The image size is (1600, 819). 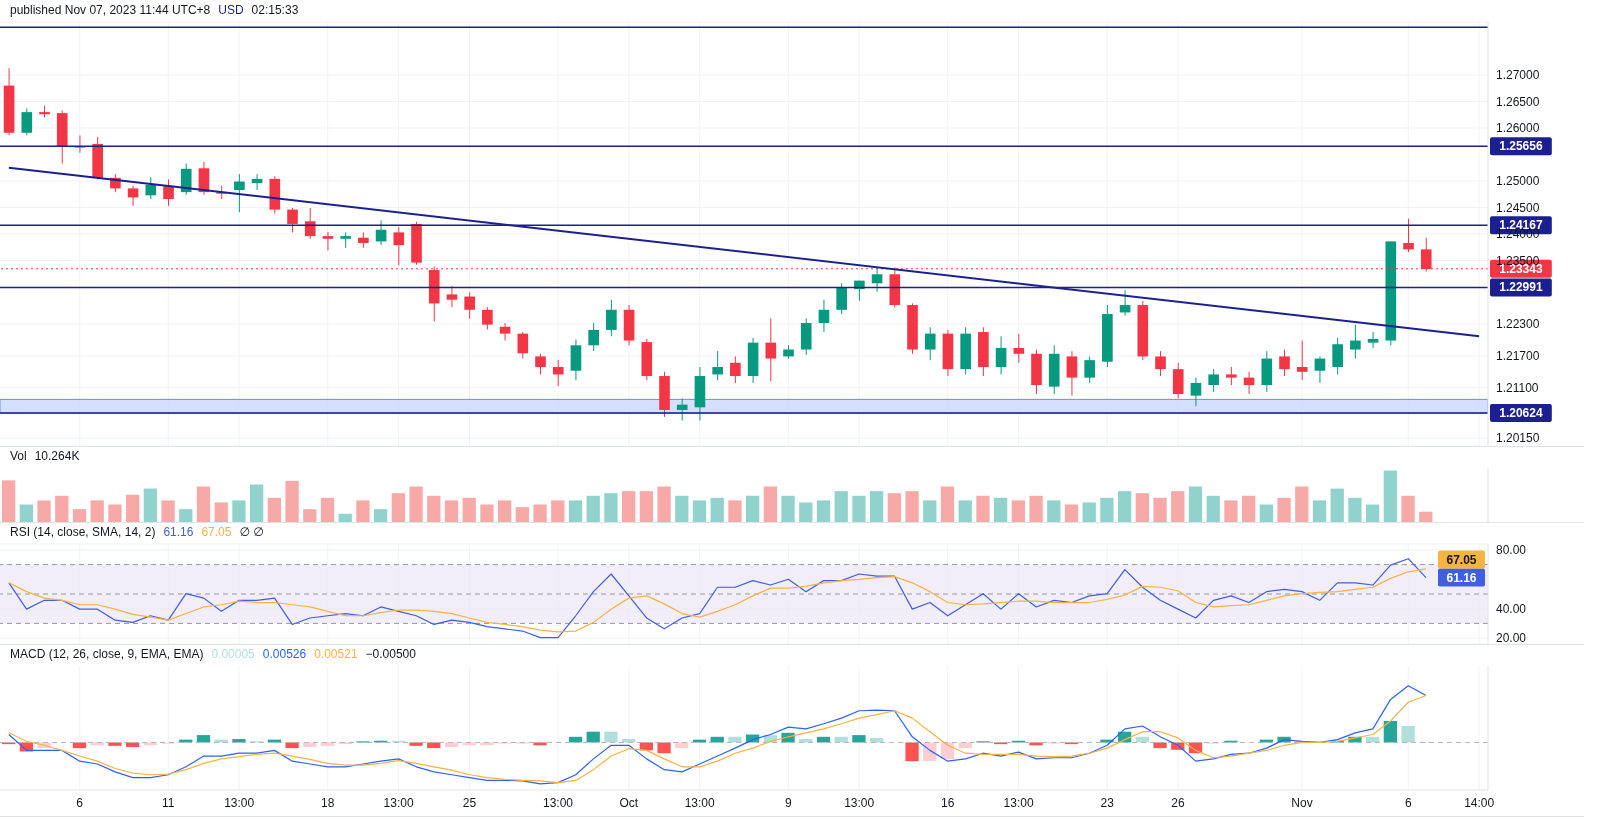 What do you see at coordinates (284, 654) in the screenshot?
I see `text: 0.00526` at bounding box center [284, 654].